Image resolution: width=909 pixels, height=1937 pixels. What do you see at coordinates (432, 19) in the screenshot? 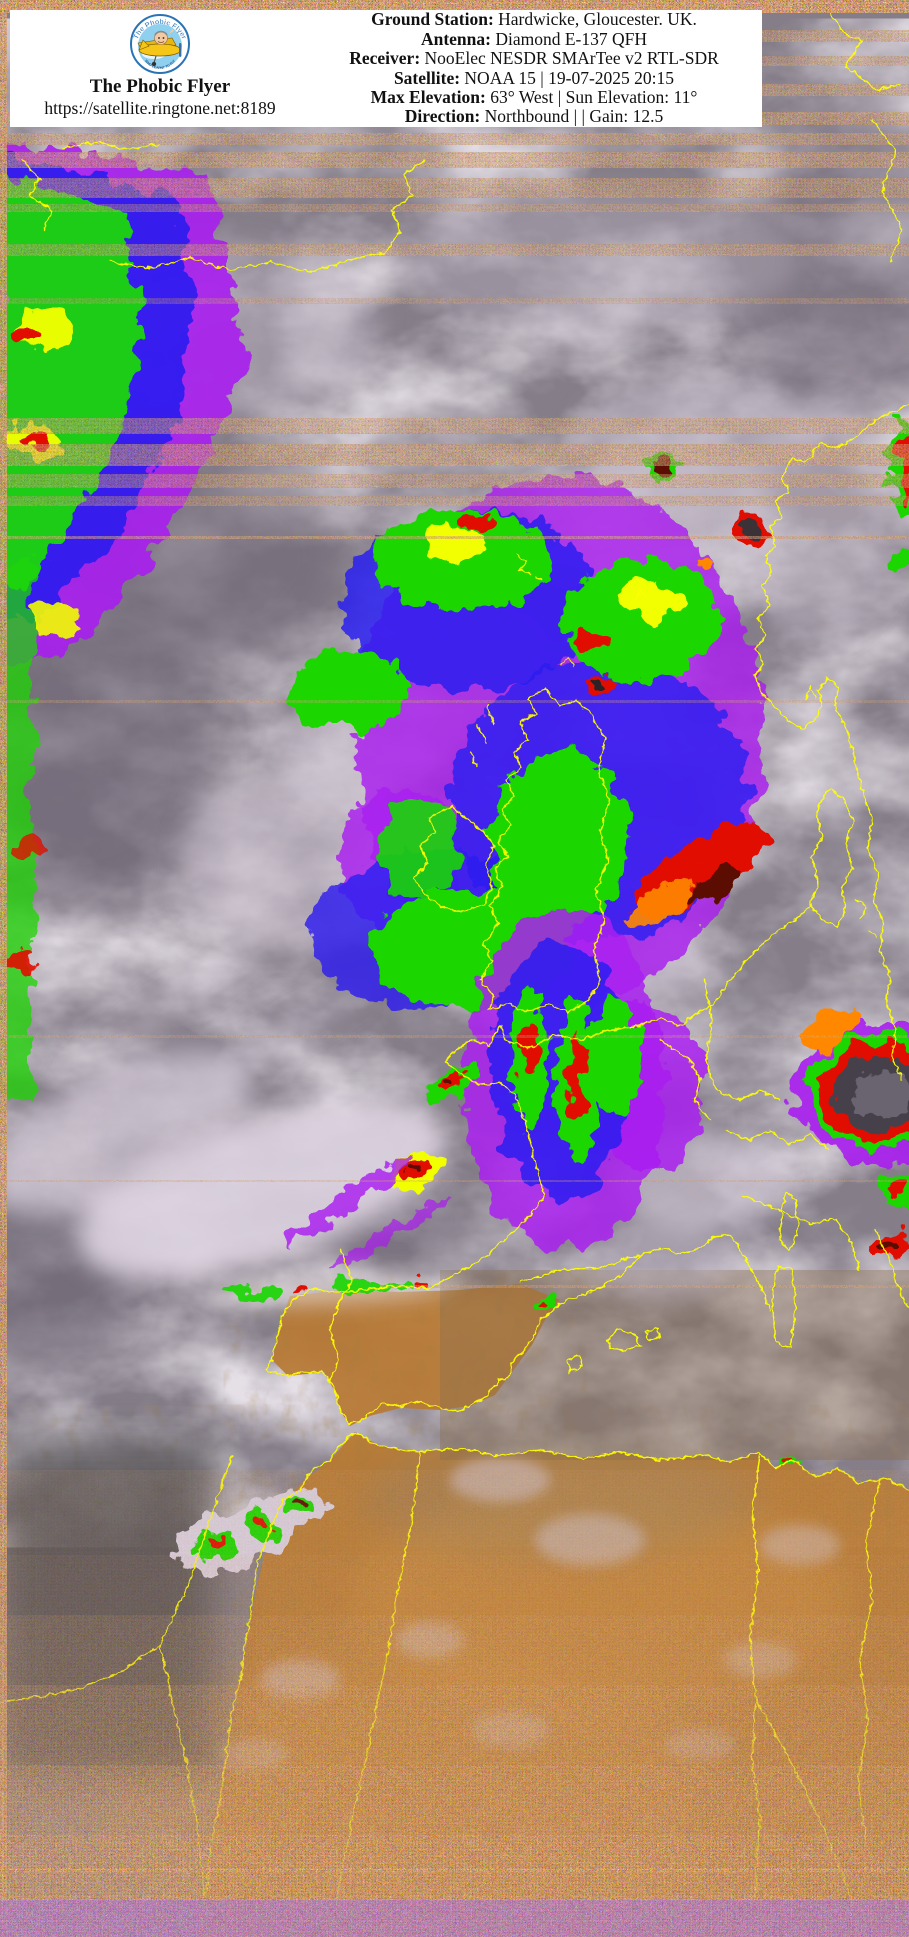
I see `info-label: Ground Station:` at bounding box center [432, 19].